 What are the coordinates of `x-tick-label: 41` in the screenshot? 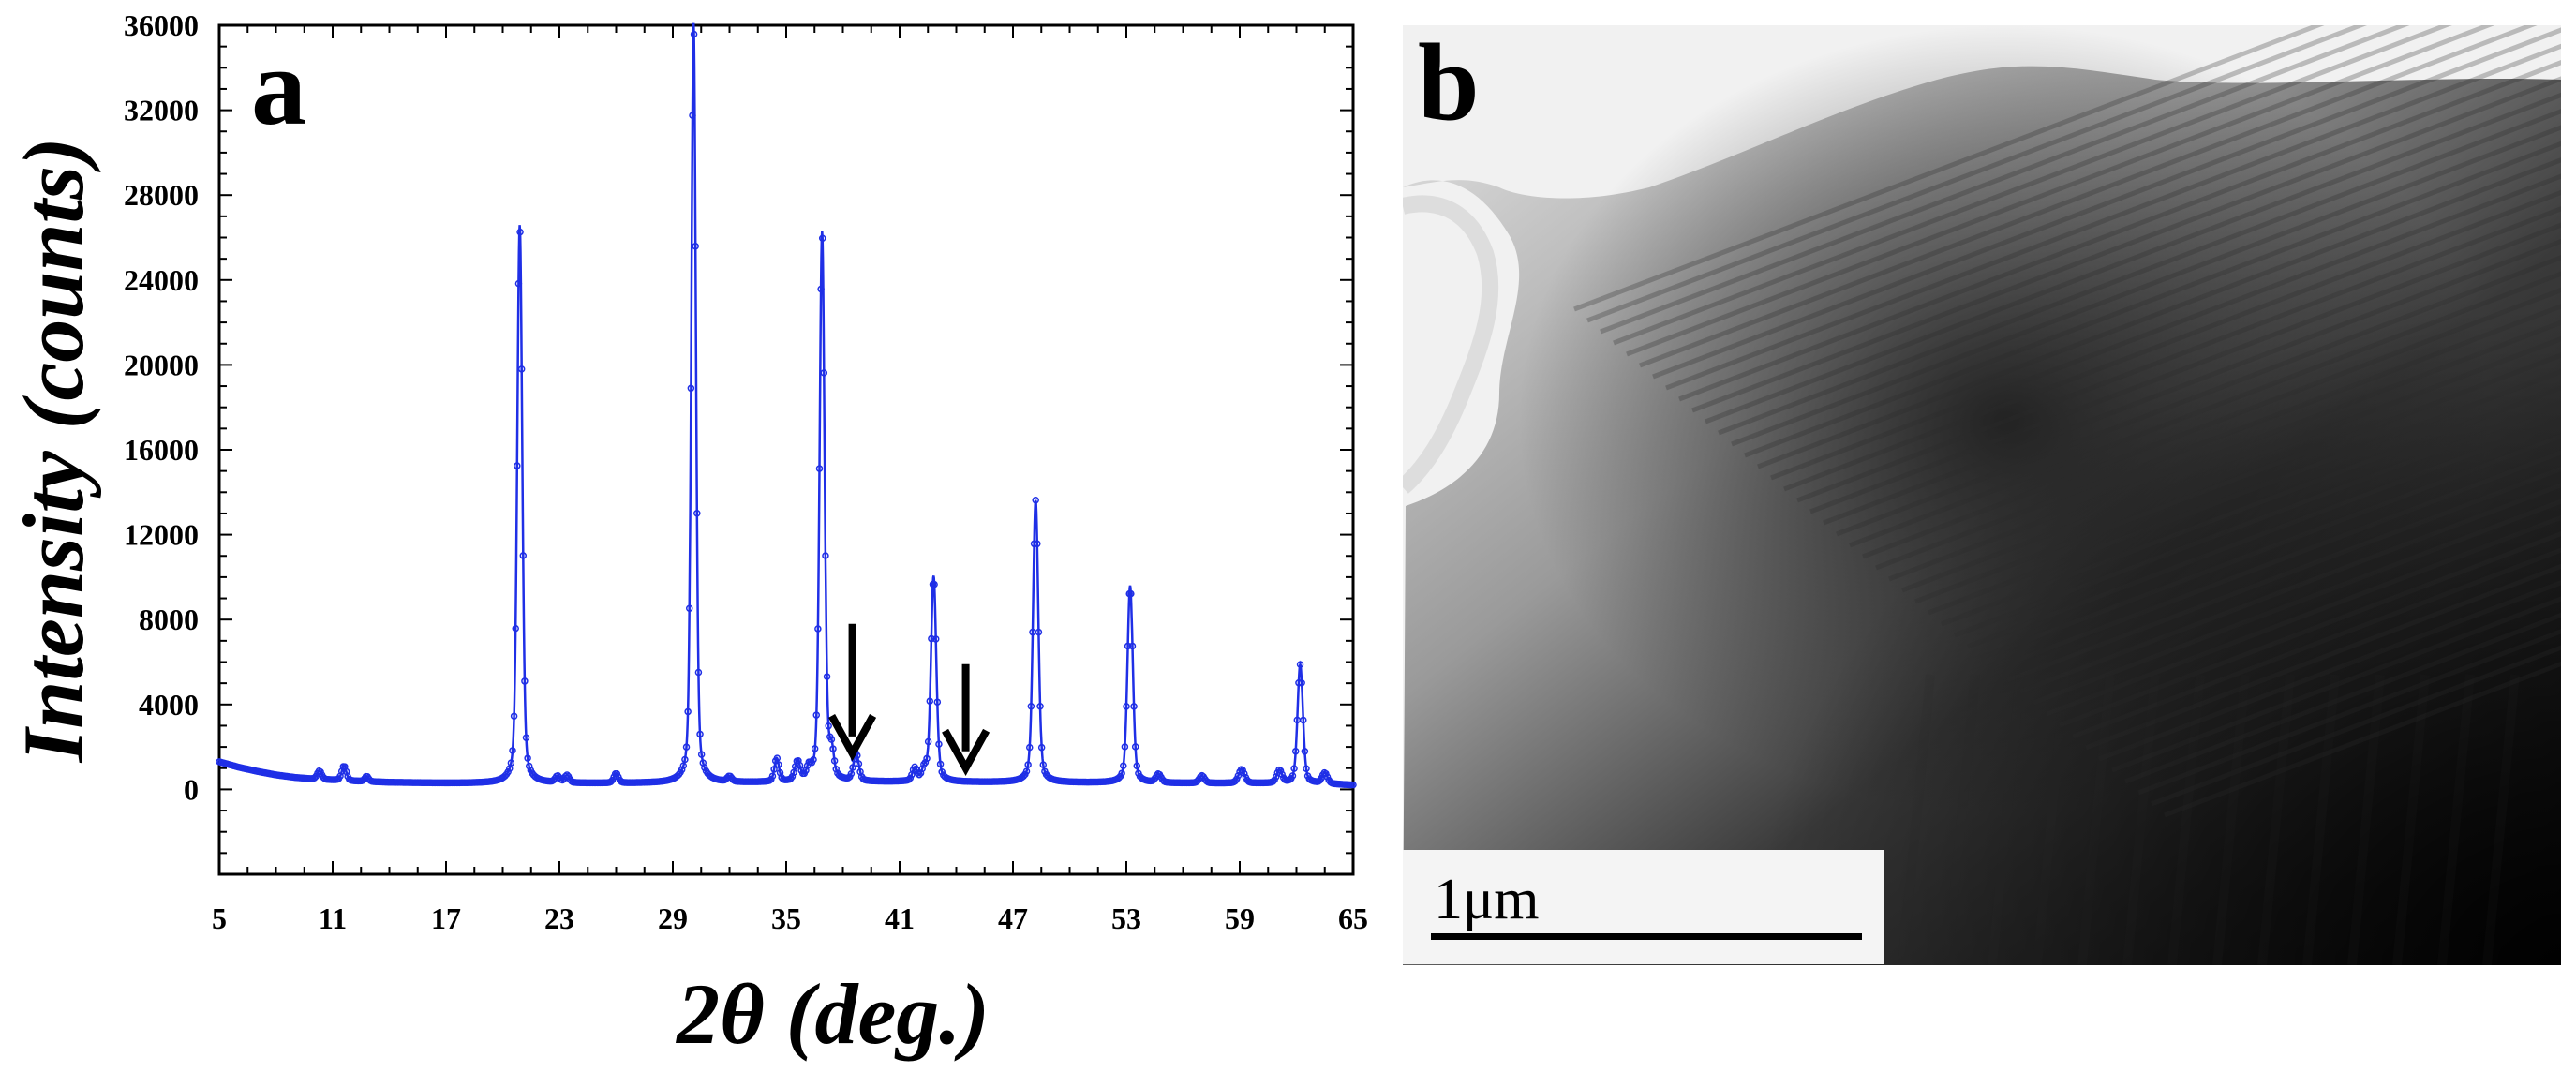 It's located at (900, 918).